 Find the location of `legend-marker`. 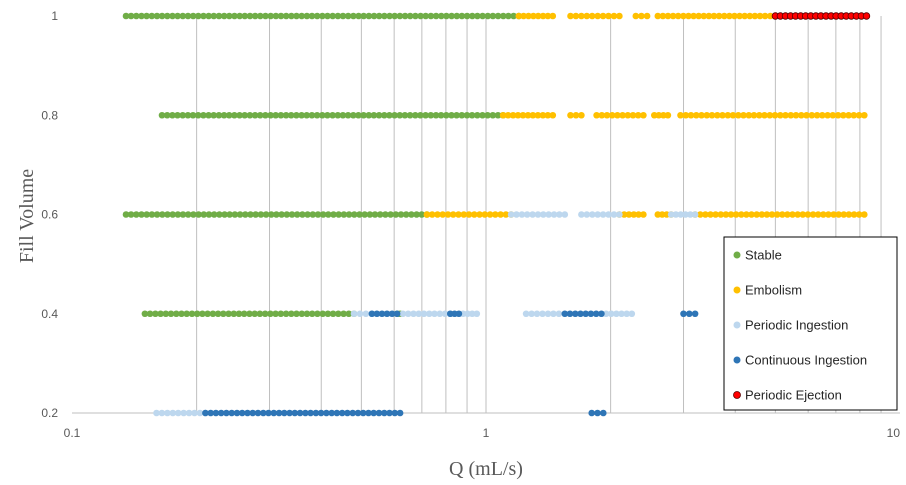

legend-marker is located at coordinates (737, 360).